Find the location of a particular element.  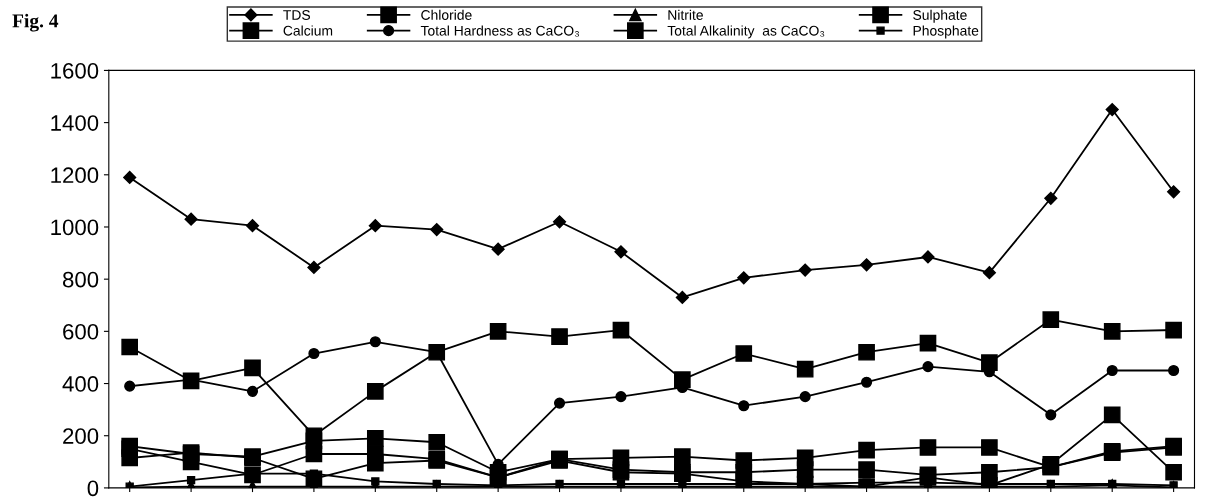

y-tick-label: 1400 is located at coordinates (75, 123).